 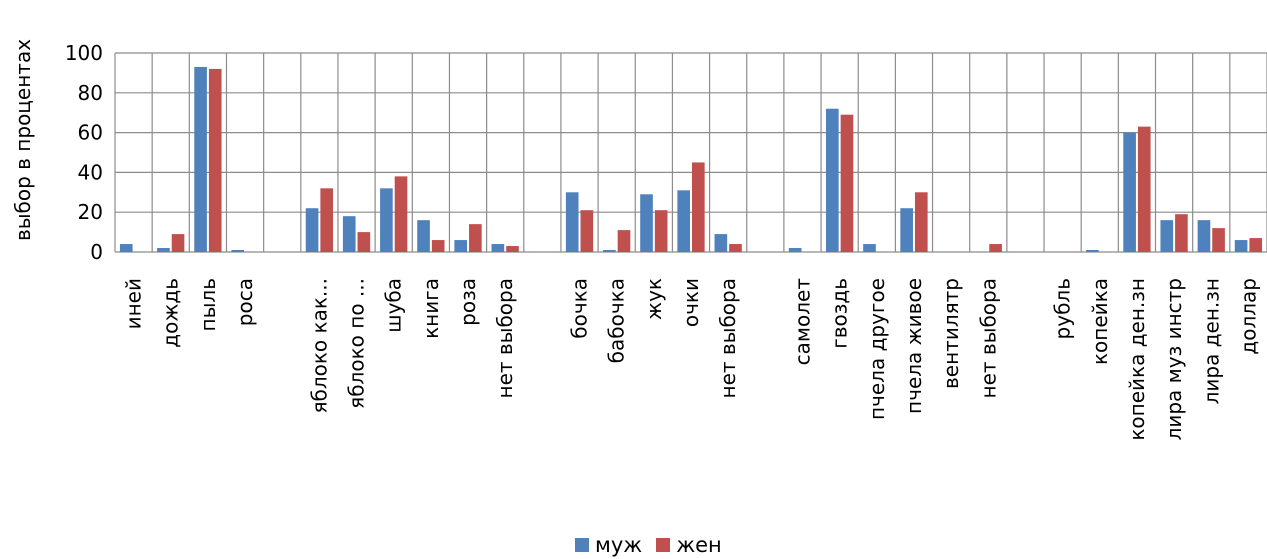 I want to click on legend-item-female: жен, so click(x=689, y=545).